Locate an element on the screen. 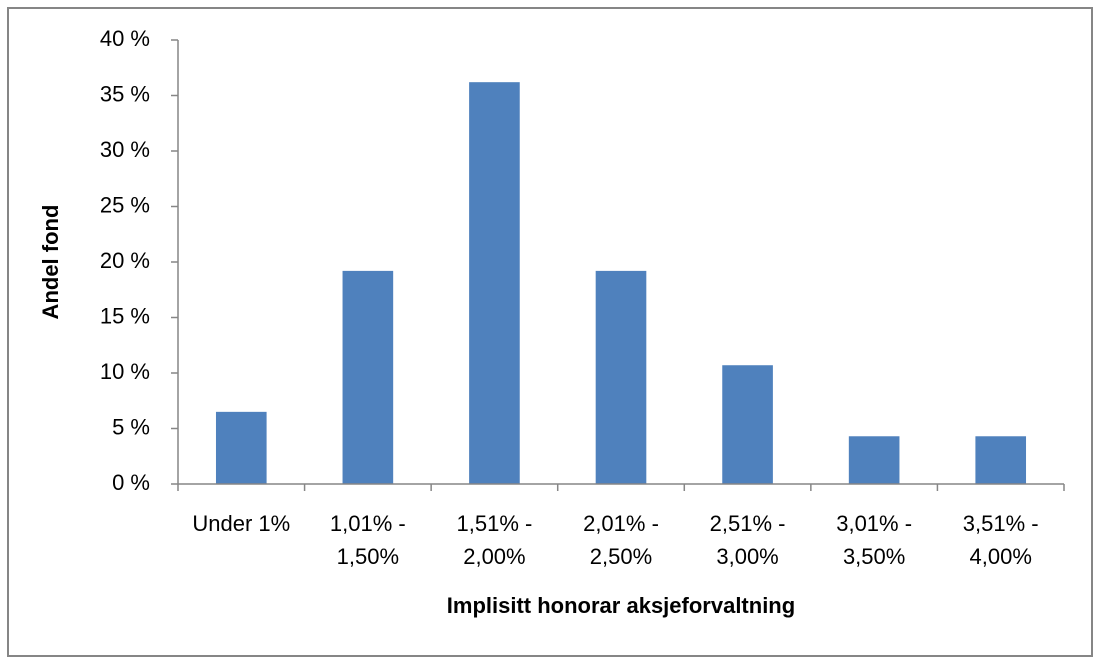 Image resolution: width=1104 pixels, height=666 pixels. y-tick-label: 5 % is located at coordinates (131, 426).